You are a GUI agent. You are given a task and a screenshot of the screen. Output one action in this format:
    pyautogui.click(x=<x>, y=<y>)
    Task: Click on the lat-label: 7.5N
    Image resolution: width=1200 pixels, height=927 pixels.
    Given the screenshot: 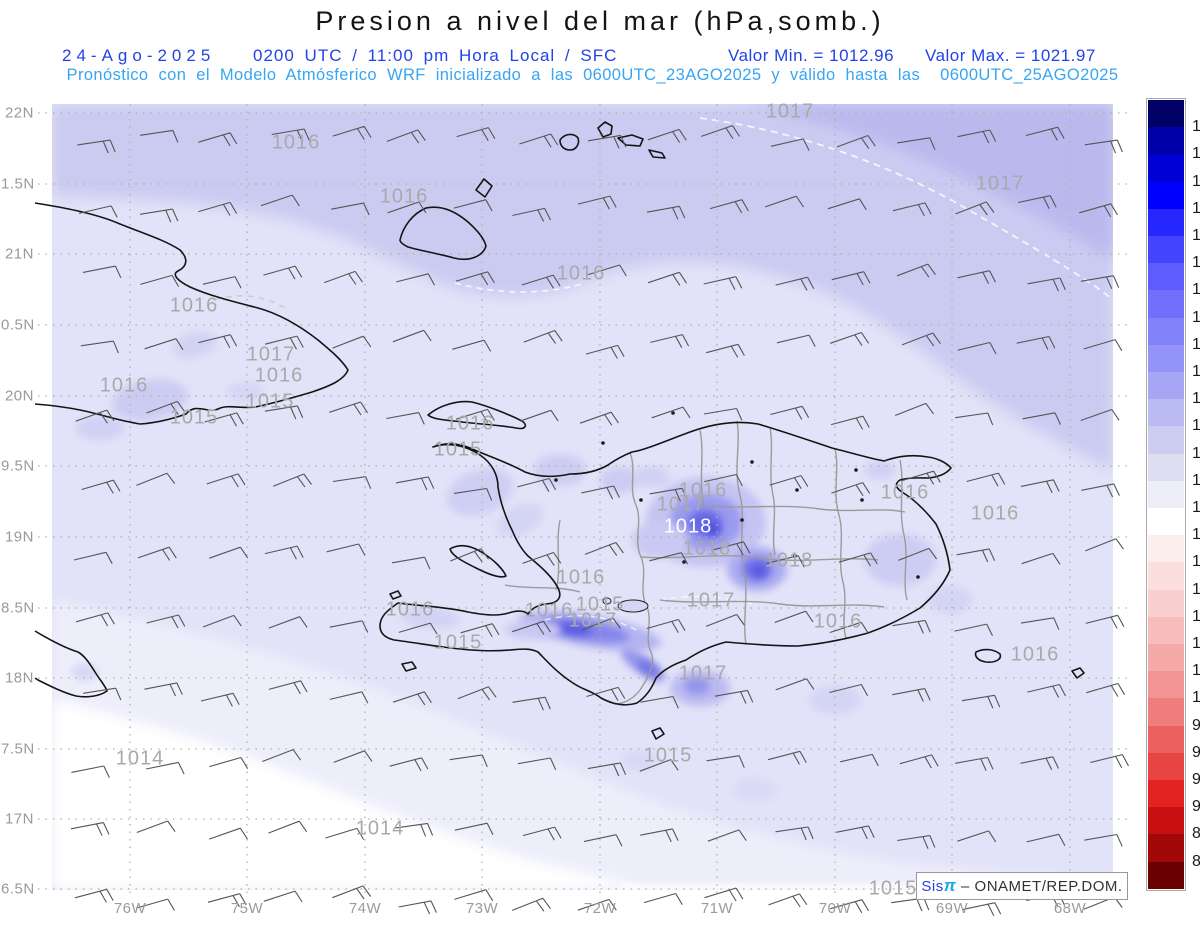 What is the action you would take?
    pyautogui.click(x=18, y=749)
    